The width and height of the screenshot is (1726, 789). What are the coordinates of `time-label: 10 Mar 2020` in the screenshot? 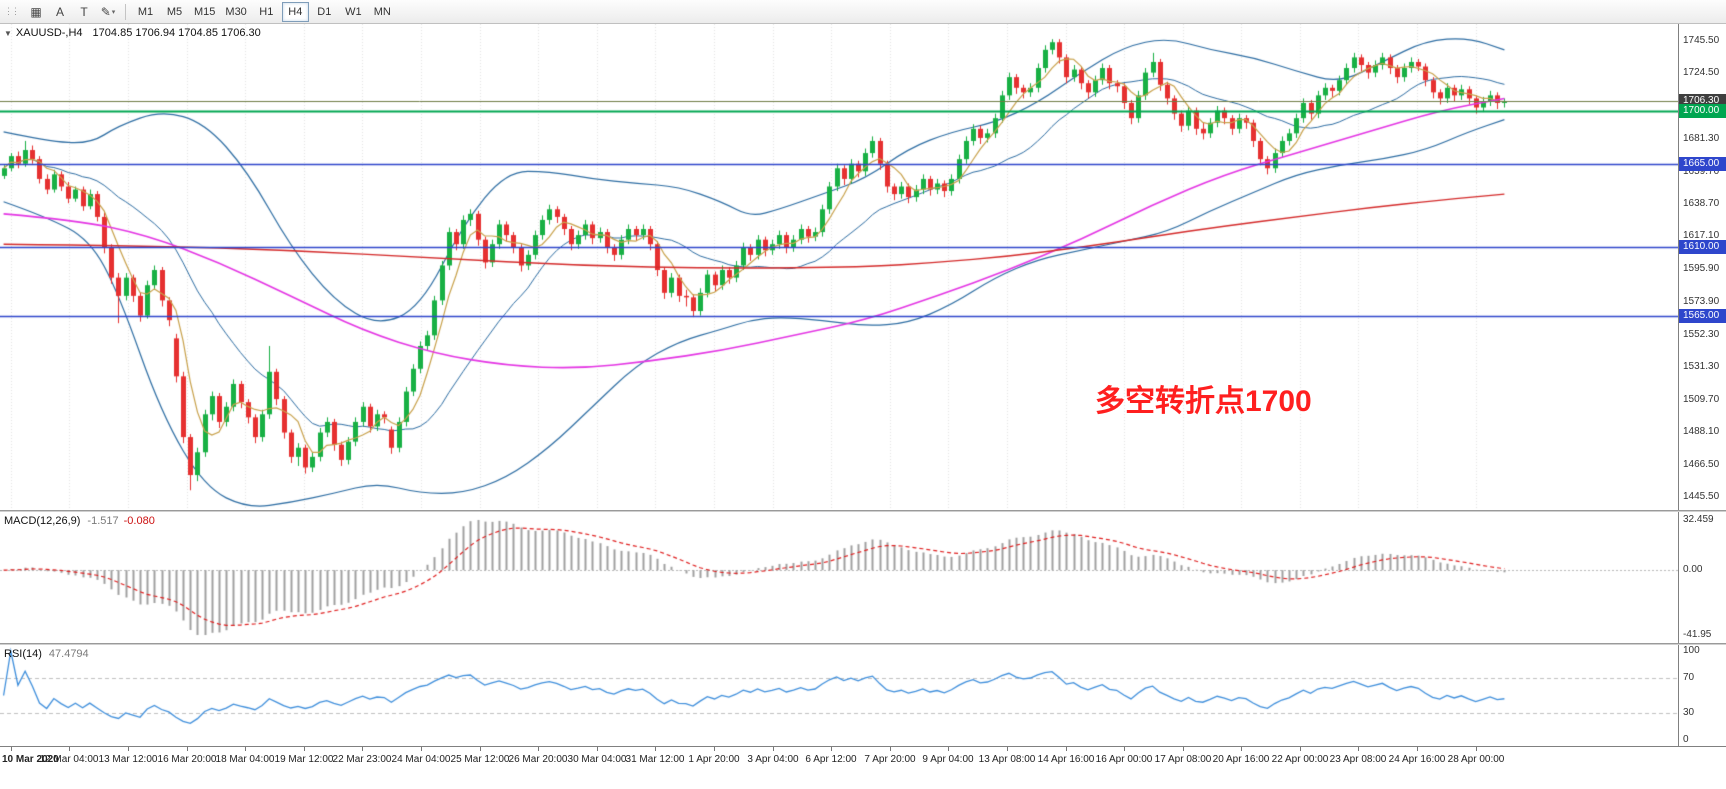 It's located at (30, 759).